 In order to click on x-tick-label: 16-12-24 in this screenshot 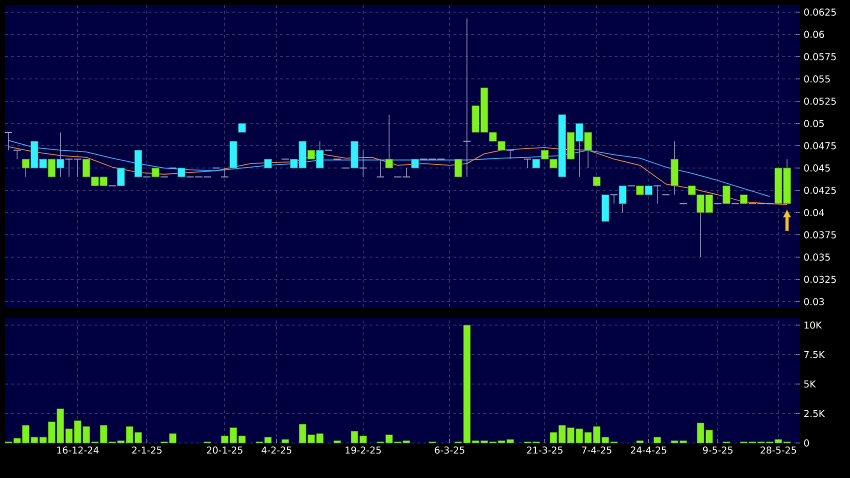, I will do `click(78, 450)`.